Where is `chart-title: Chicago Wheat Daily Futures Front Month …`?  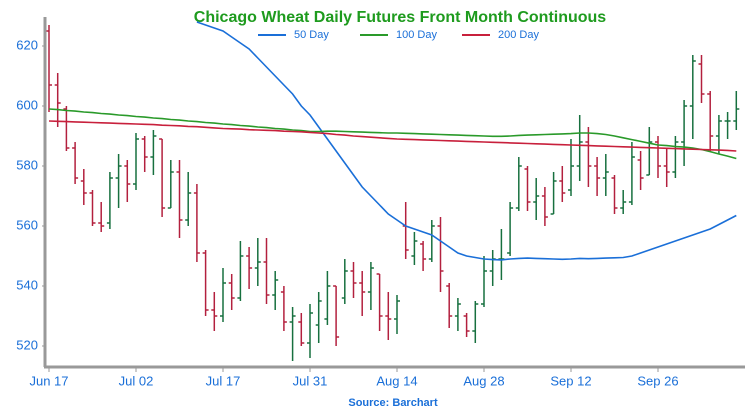
chart-title: Chicago Wheat Daily Futures Front Month … is located at coordinates (400, 17).